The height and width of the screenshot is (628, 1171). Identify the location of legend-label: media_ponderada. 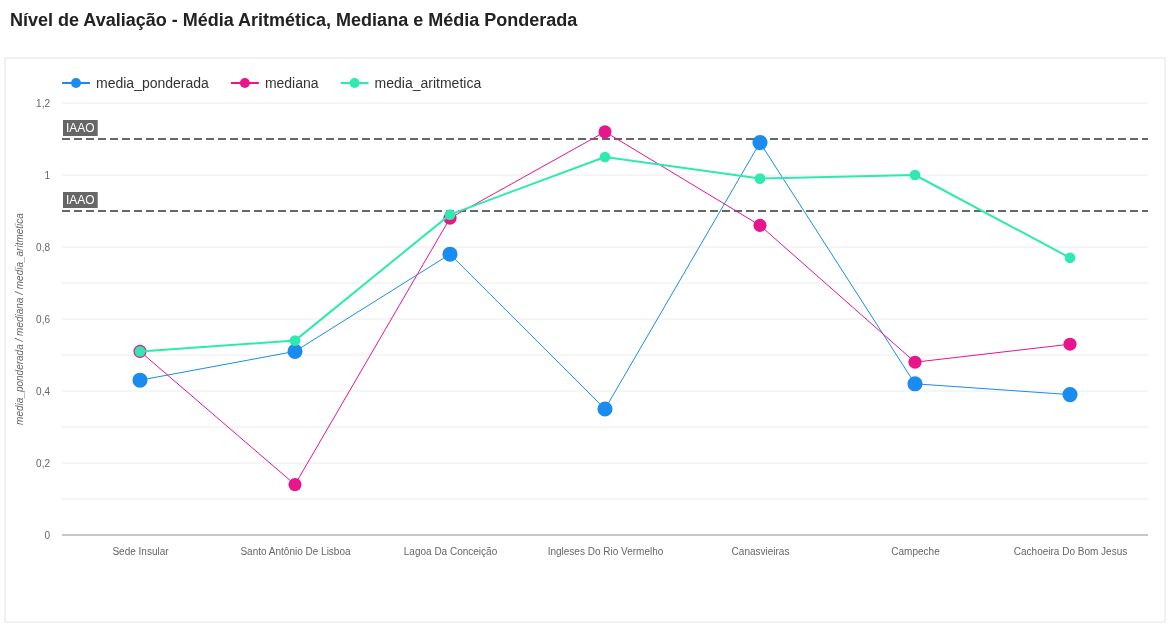
(153, 83).